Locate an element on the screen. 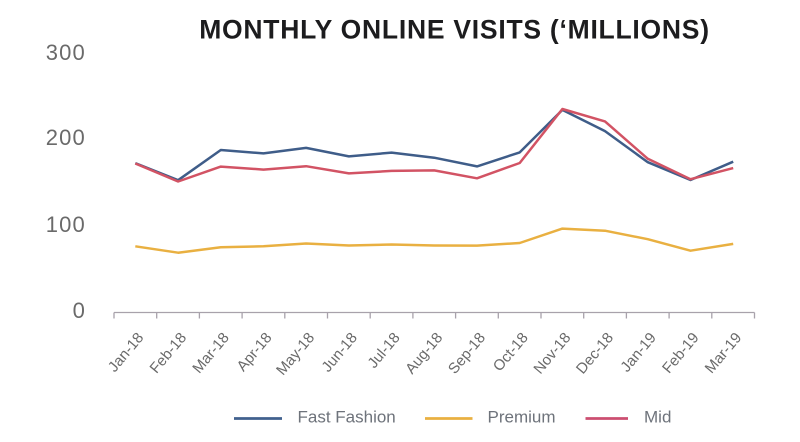 This screenshot has height=442, width=800. svg-text: 200 is located at coordinates (66, 137).